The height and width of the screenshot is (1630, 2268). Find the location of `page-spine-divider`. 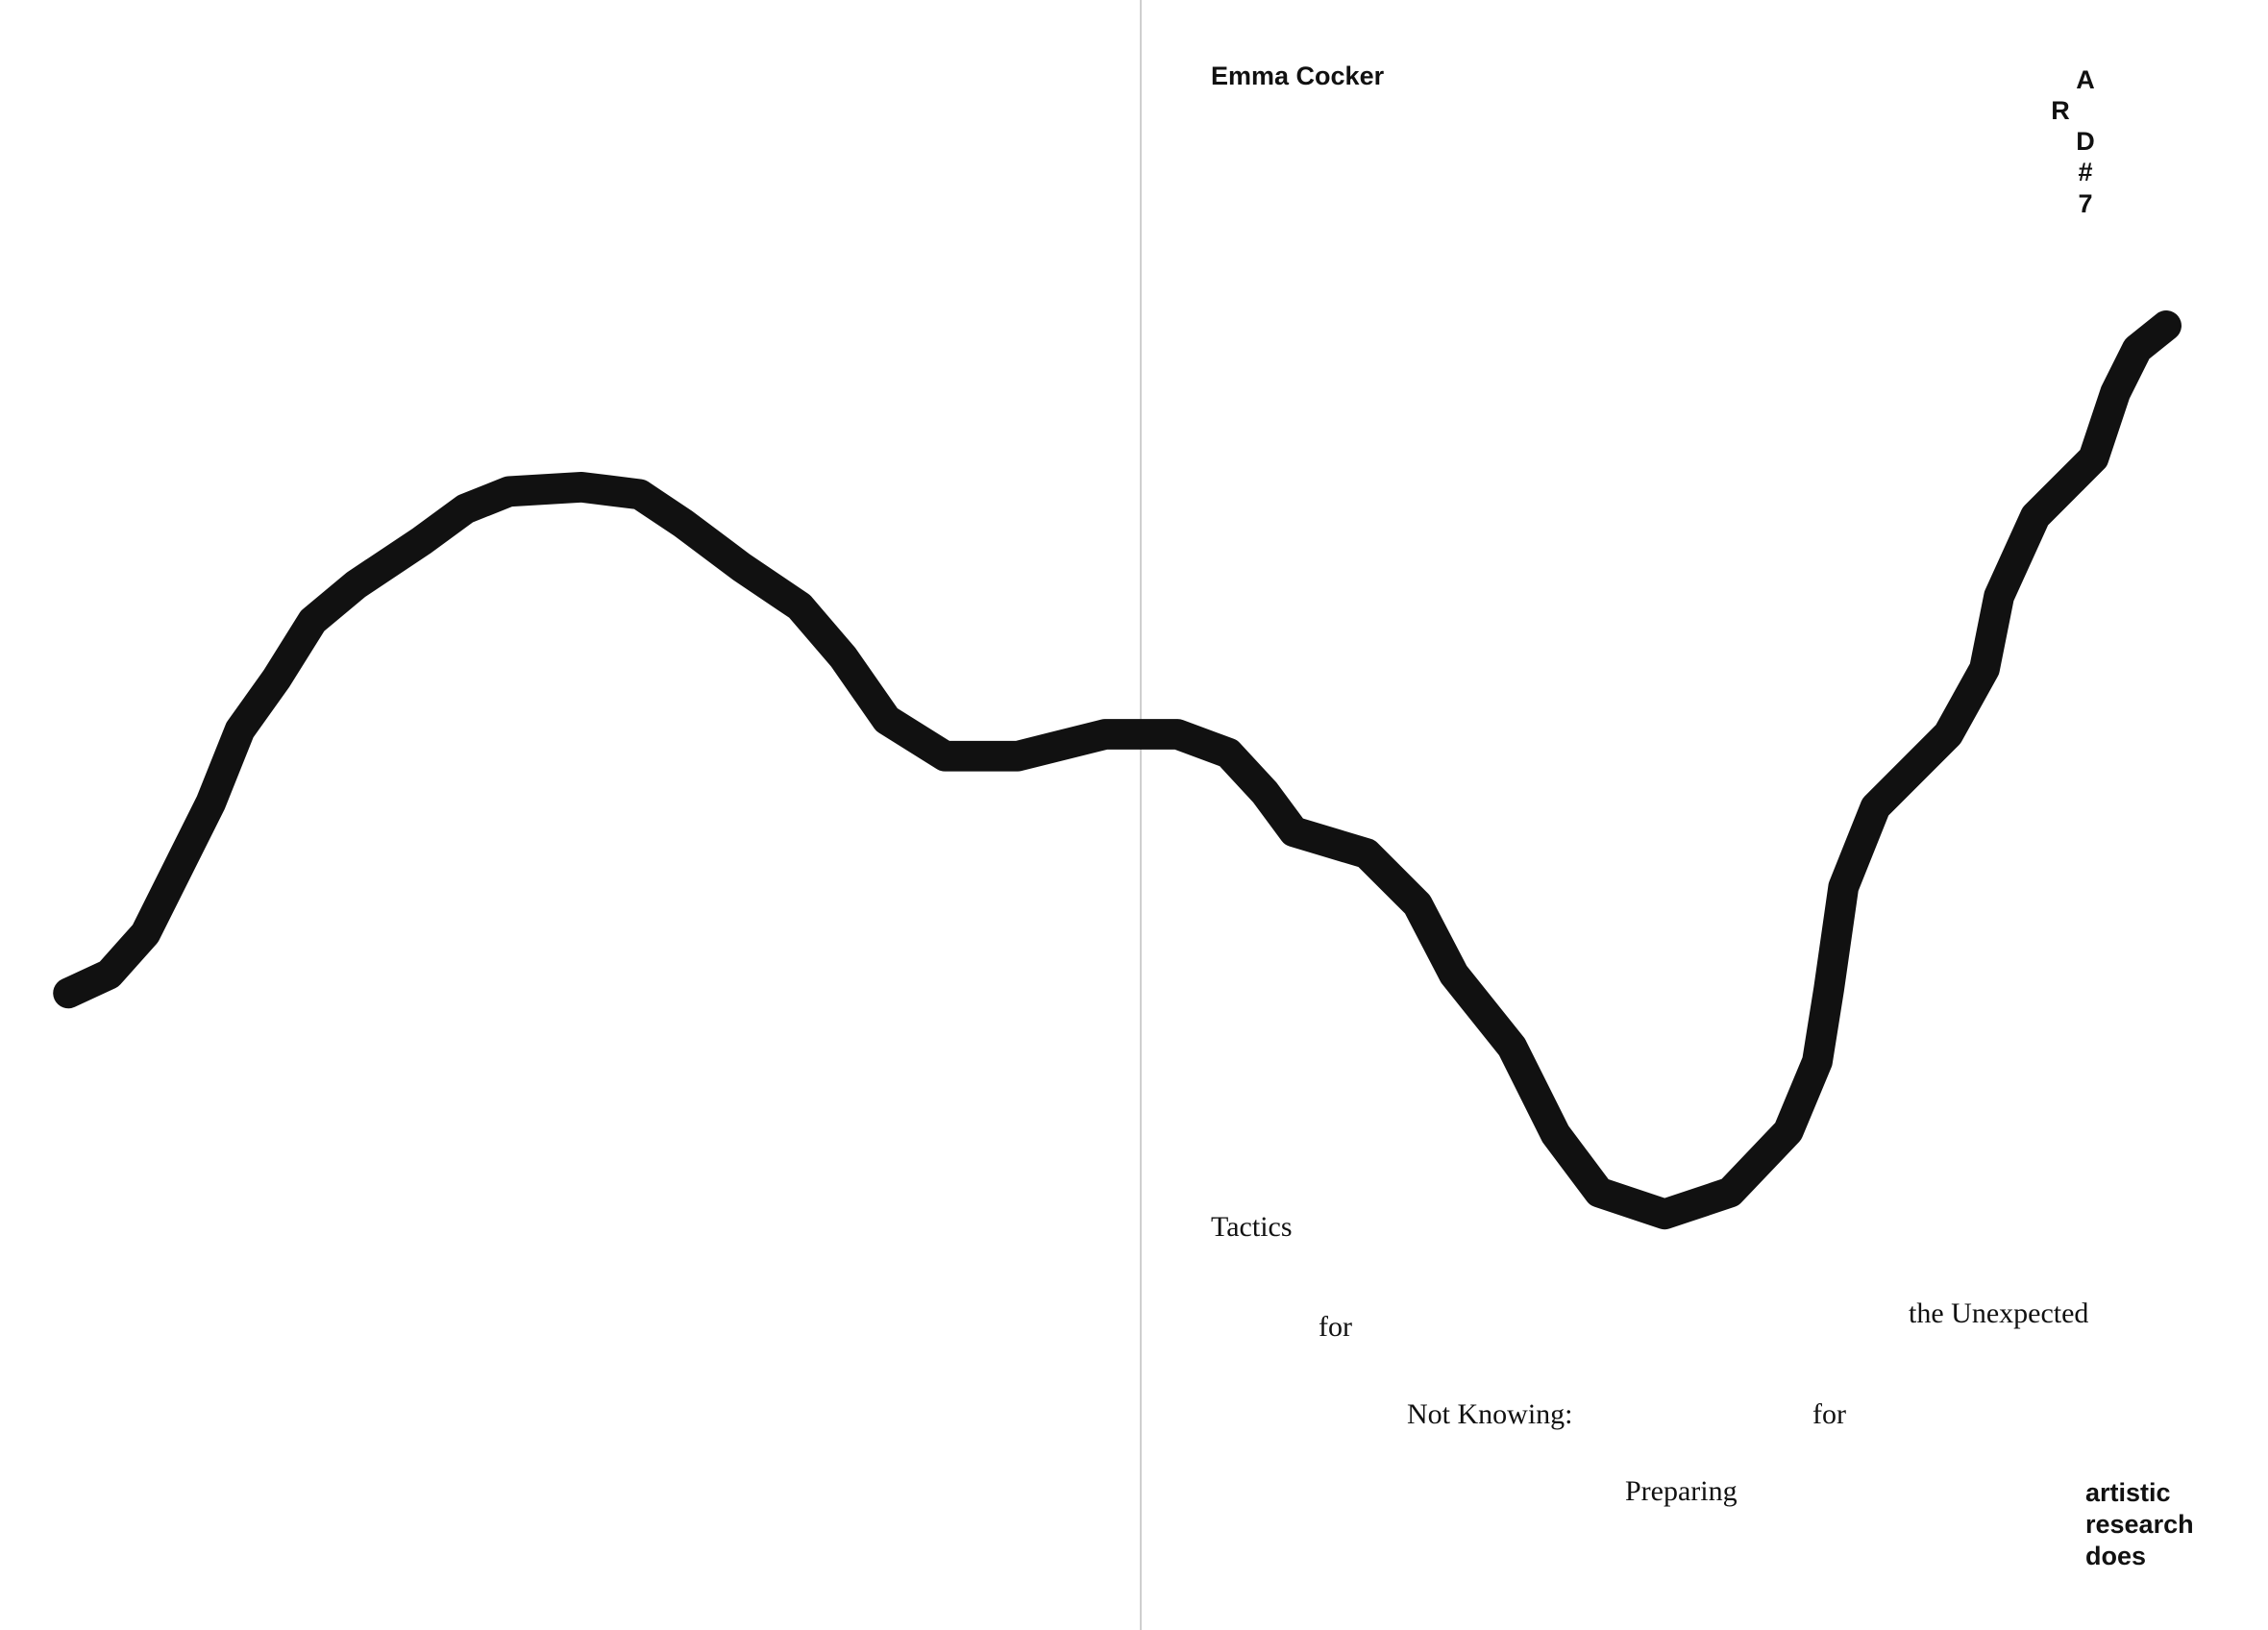

page-spine-divider is located at coordinates (1141, 815).